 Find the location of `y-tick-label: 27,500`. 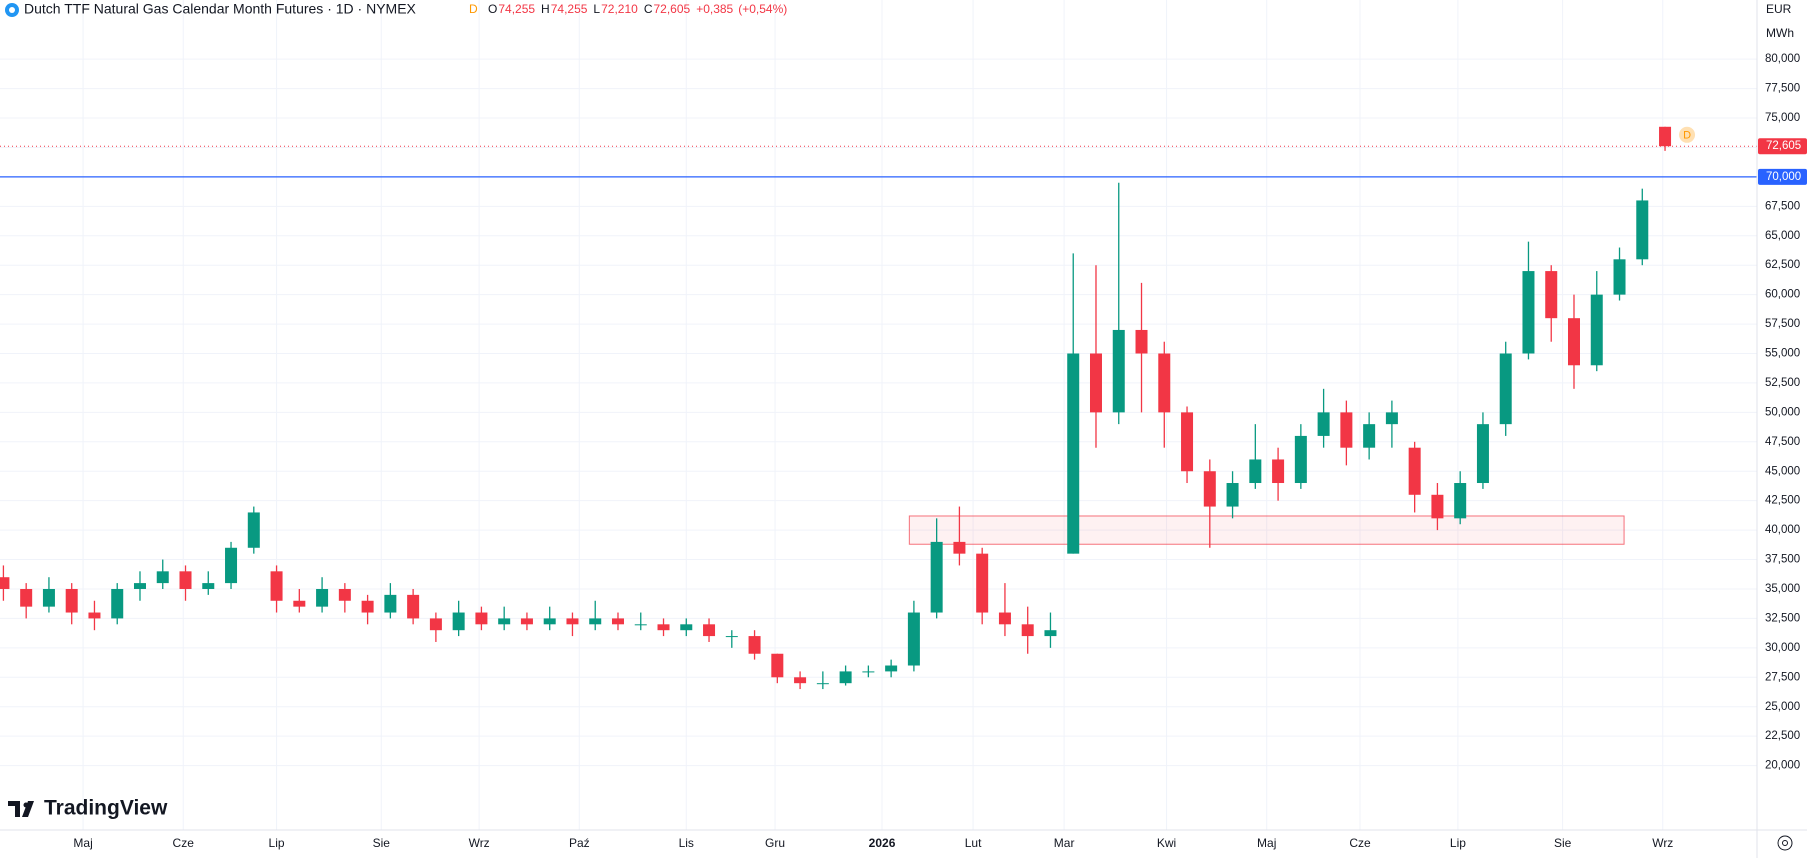

y-tick-label: 27,500 is located at coordinates (1782, 677).